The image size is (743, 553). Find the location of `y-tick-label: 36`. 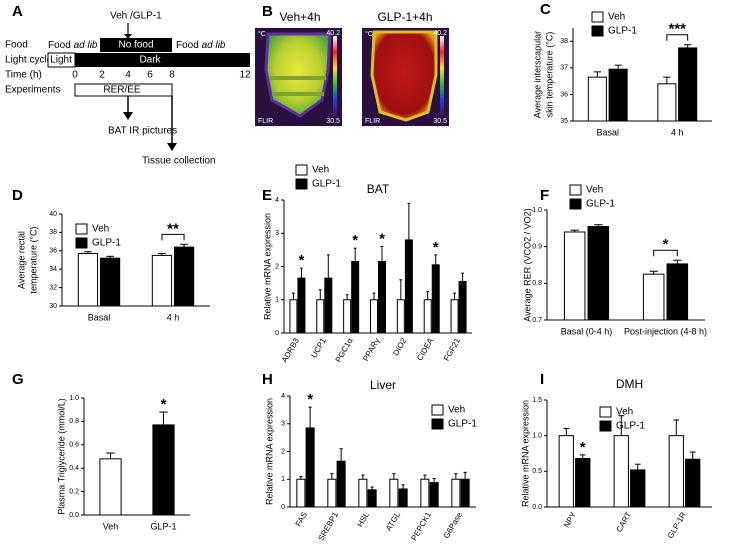

y-tick-label: 36 is located at coordinates (564, 94).